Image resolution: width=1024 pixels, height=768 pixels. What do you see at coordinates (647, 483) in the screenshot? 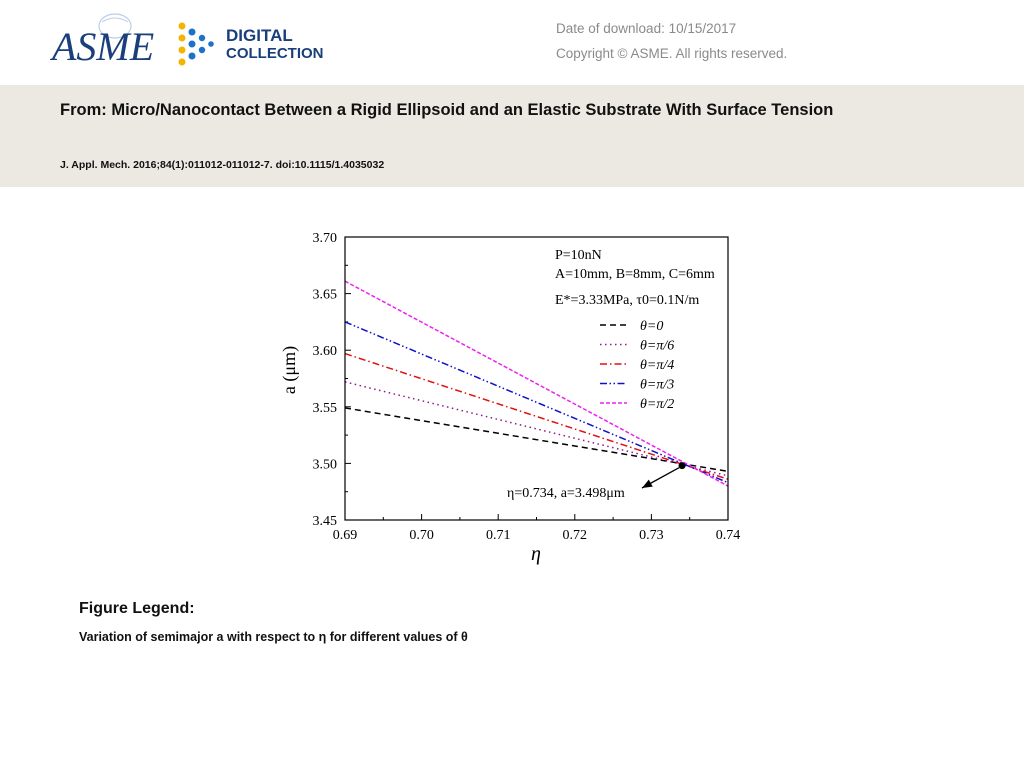
I see `annotation-arrowhead` at bounding box center [647, 483].